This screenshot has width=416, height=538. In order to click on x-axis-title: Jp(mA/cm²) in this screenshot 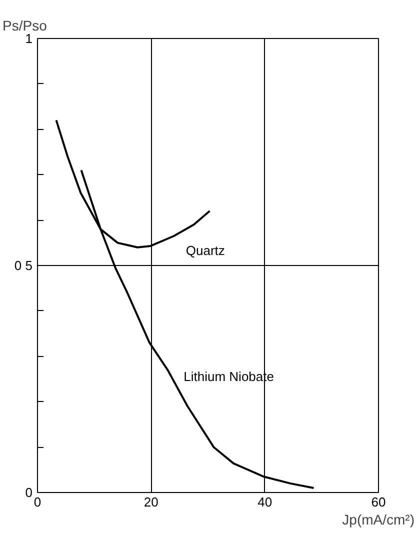, I will do `click(378, 520)`.